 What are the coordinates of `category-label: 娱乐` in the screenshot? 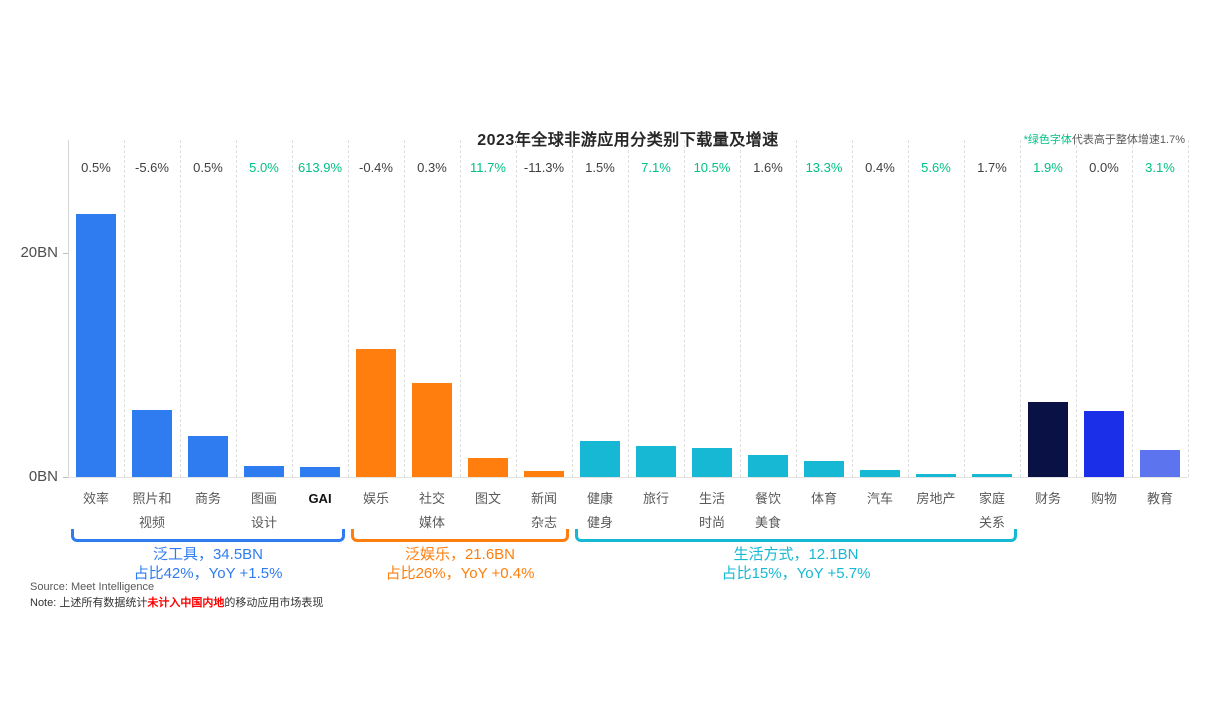 It's located at (375, 498).